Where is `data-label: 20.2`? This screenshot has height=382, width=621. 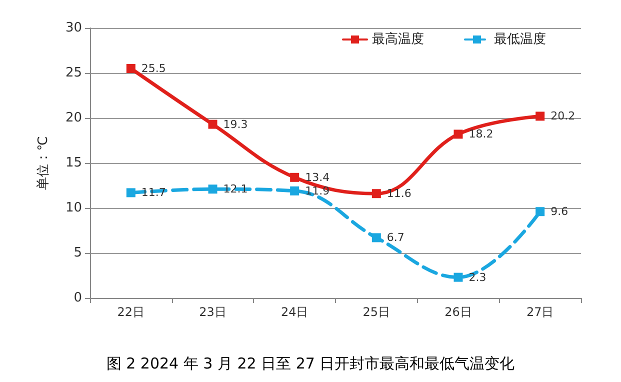 data-label: 20.2 is located at coordinates (563, 116).